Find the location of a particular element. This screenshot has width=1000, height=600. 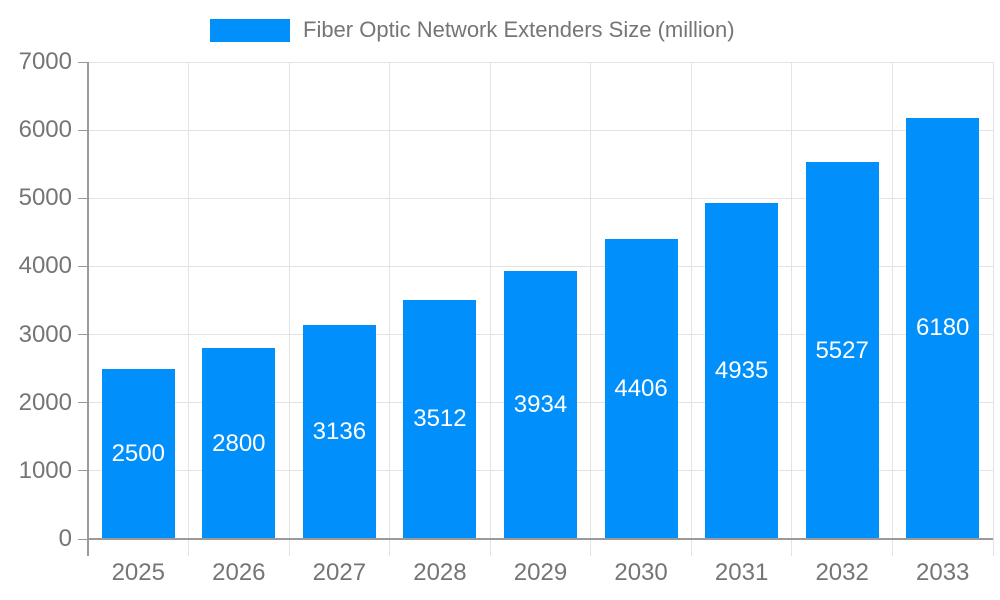

bar-value-label: 6180 is located at coordinates (943, 328).